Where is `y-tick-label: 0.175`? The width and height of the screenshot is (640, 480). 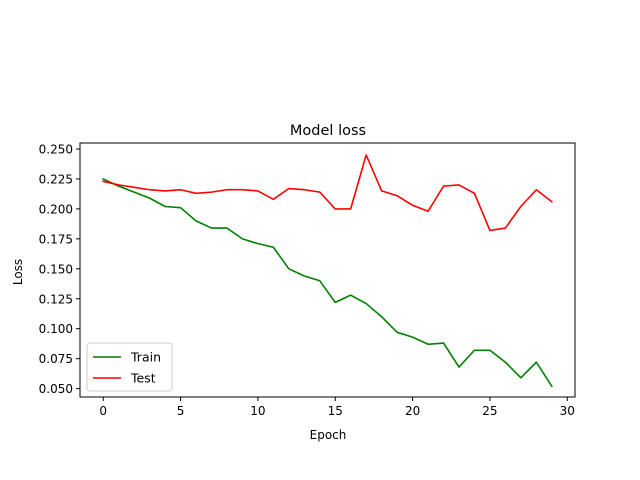
y-tick-label: 0.175 is located at coordinates (56, 239).